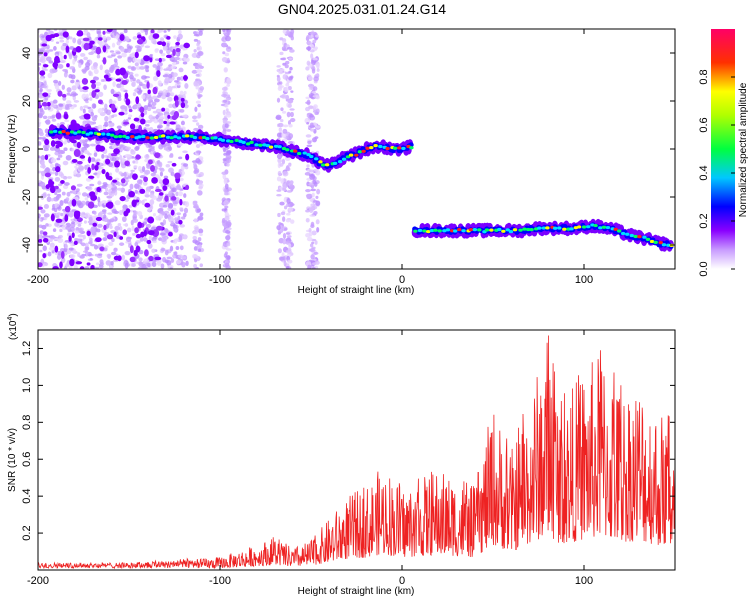 This screenshot has height=600, width=750. Describe the element at coordinates (27, 496) in the screenshot. I see `snr-ytick-label: 0.4` at that location.